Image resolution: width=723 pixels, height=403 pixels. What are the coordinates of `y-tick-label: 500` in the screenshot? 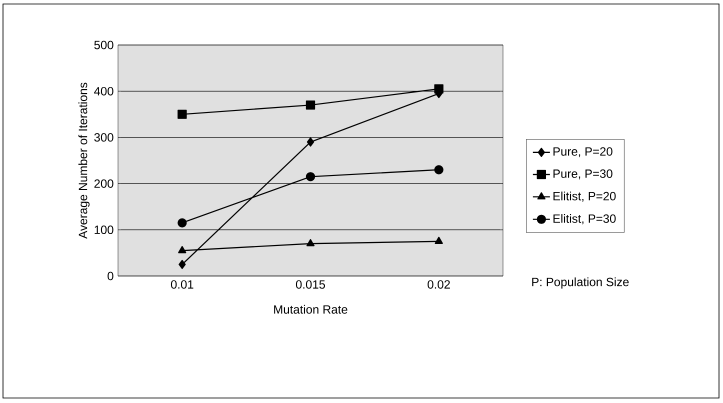 It's located at (104, 45).